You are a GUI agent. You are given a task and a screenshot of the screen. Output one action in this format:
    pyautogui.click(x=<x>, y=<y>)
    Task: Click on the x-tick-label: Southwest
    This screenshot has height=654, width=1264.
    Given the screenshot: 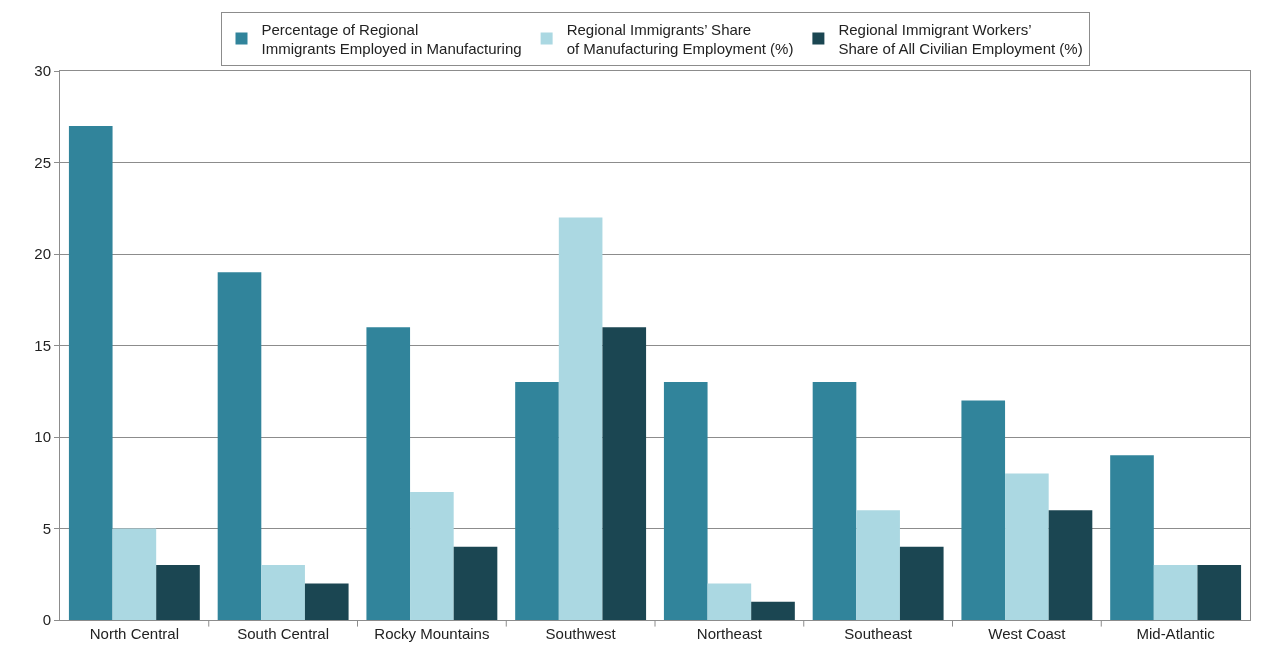 What is the action you would take?
    pyautogui.click(x=581, y=633)
    